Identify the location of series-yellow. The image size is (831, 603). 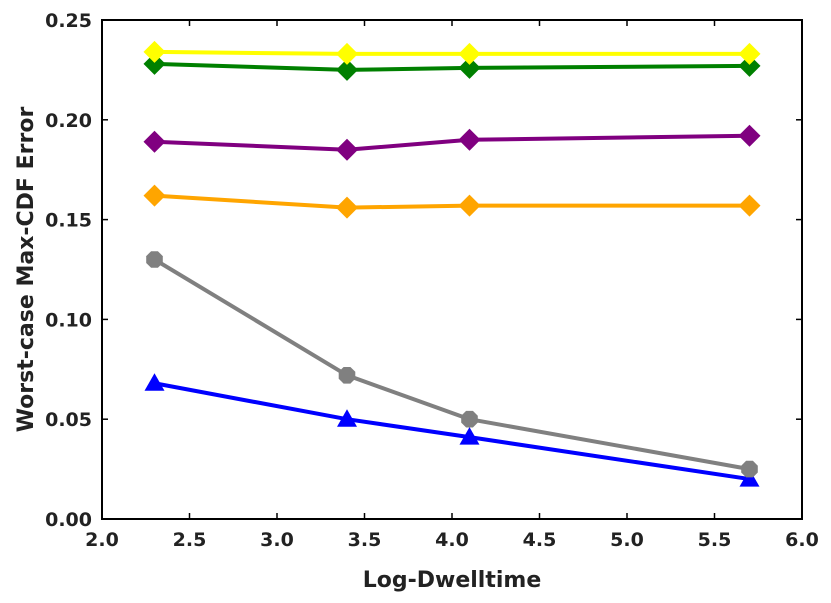
(452, 52).